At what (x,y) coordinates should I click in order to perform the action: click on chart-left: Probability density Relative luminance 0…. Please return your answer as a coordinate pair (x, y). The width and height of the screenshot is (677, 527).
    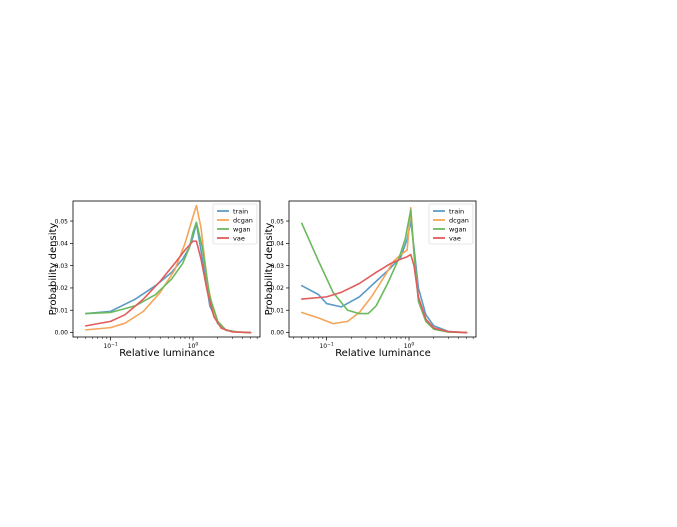
    Looking at the image, I should click on (154, 279).